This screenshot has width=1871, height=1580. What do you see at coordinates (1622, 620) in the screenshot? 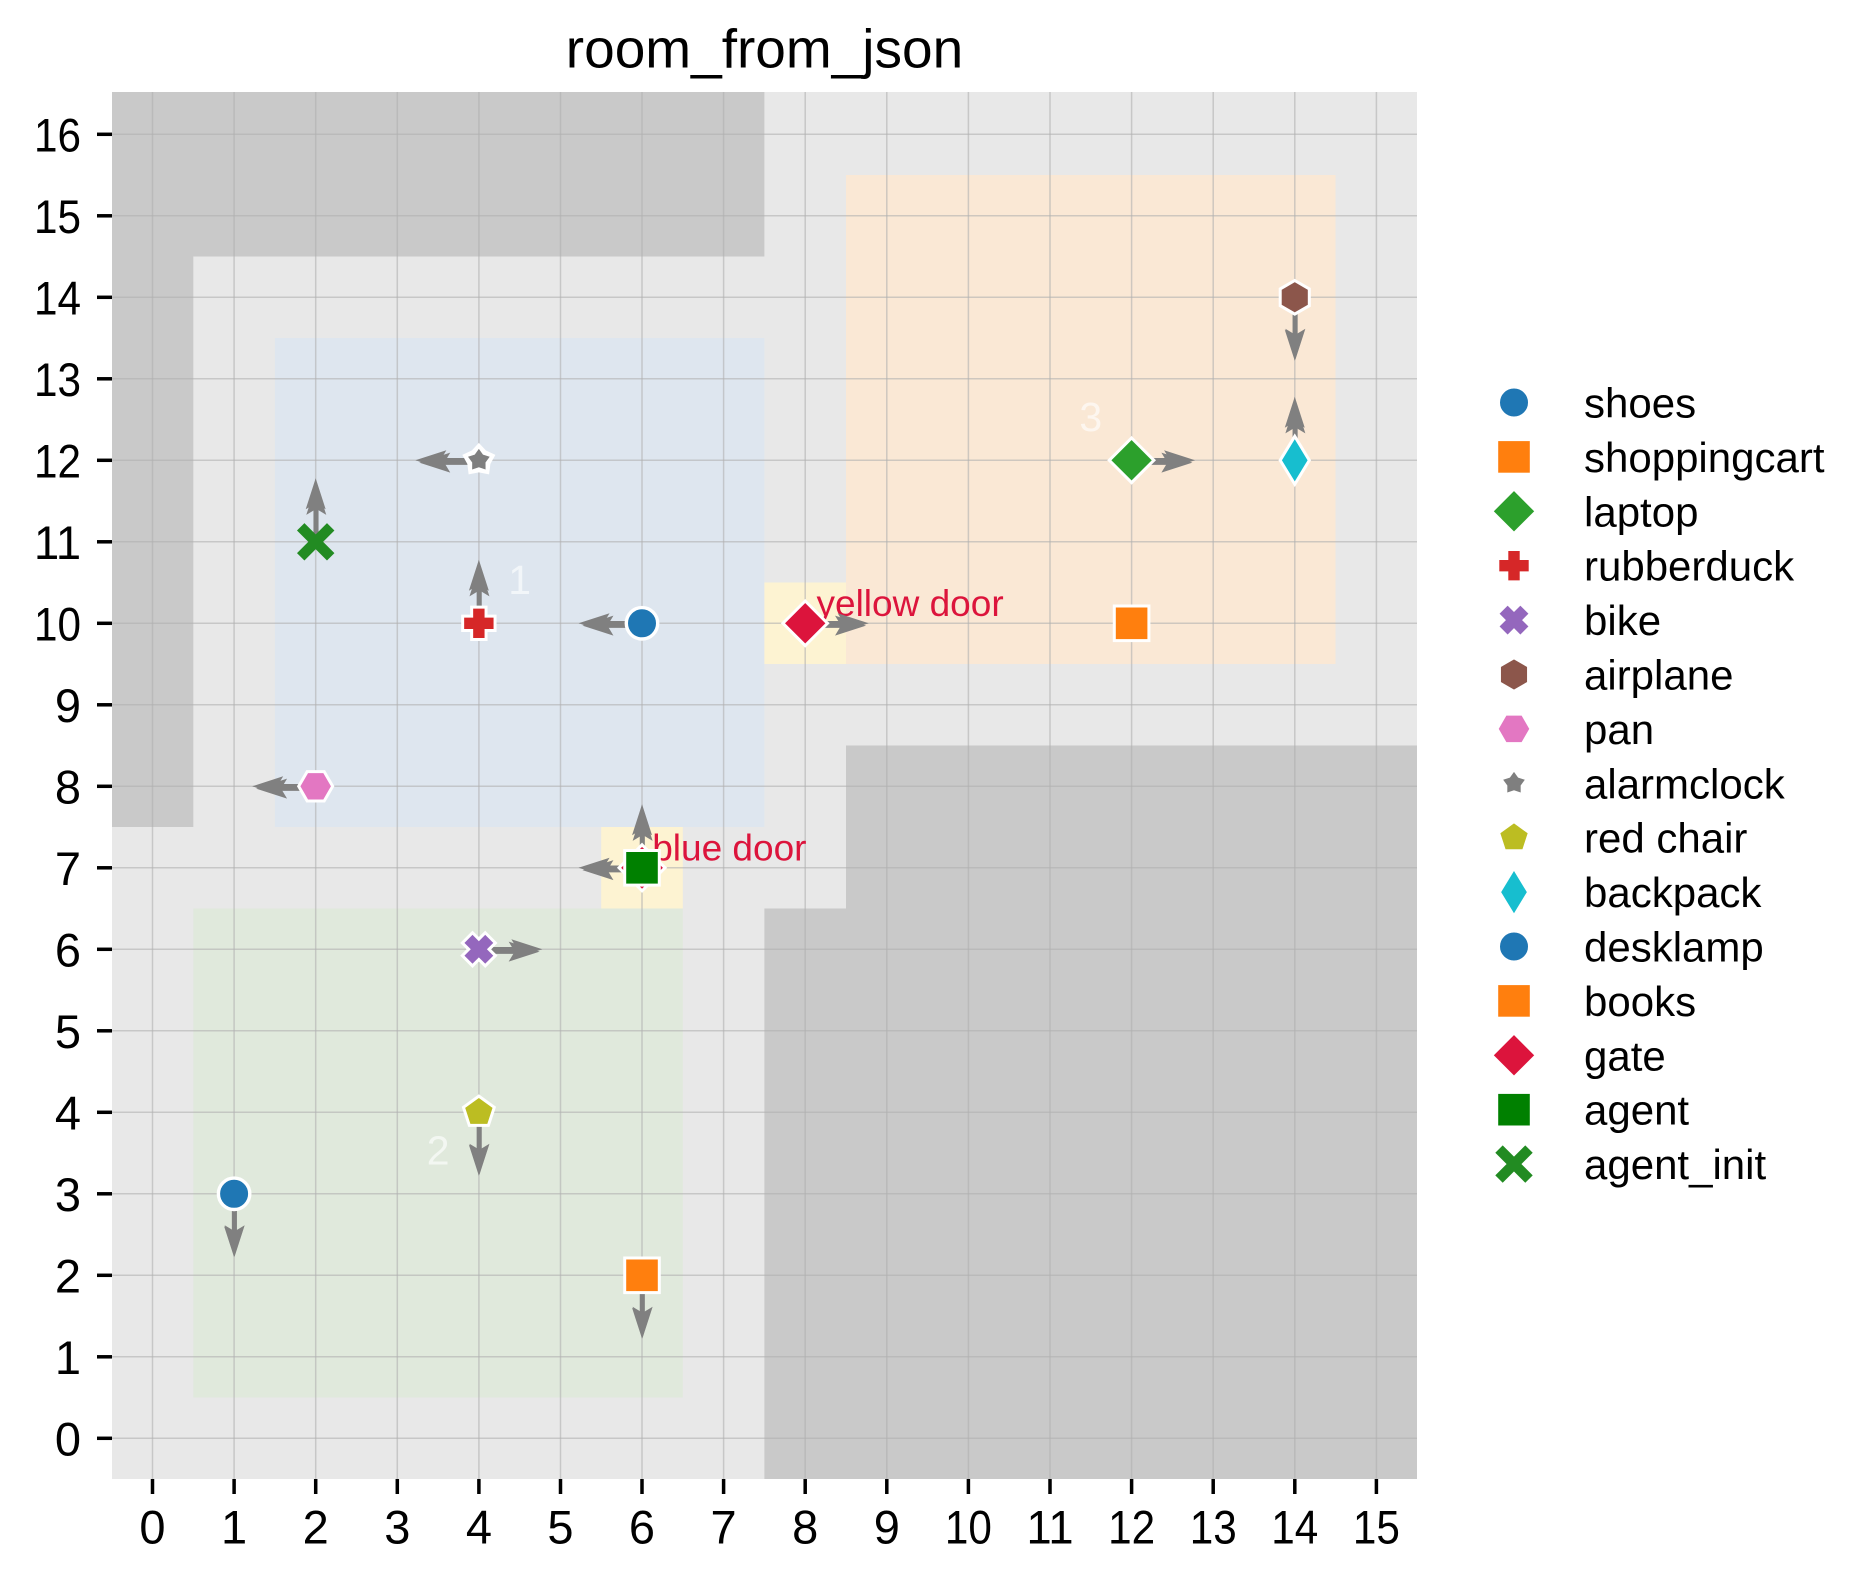
I see `svg-text: bike` at bounding box center [1622, 620].